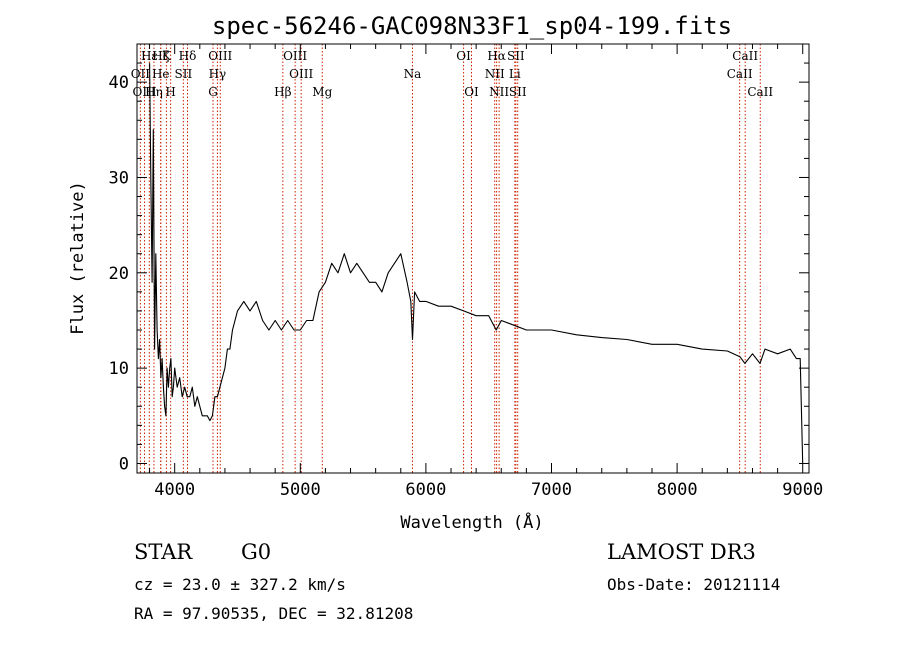  Describe the element at coordinates (183, 74) in the screenshot. I see `line-label-6: SII` at that location.